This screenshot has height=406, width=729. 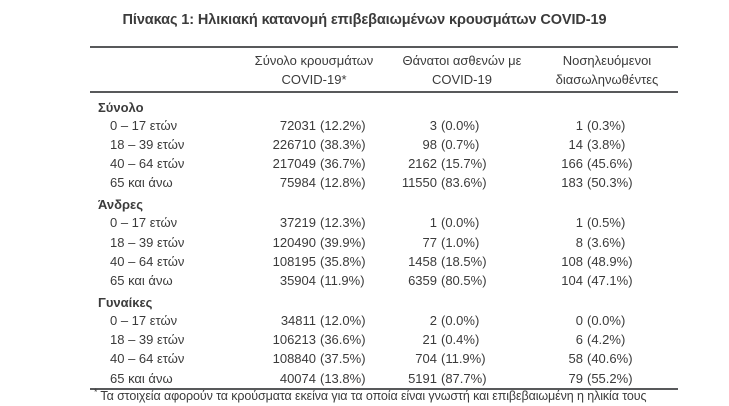 What do you see at coordinates (165, 70) in the screenshot?
I see `header-empty-cell` at bounding box center [165, 70].